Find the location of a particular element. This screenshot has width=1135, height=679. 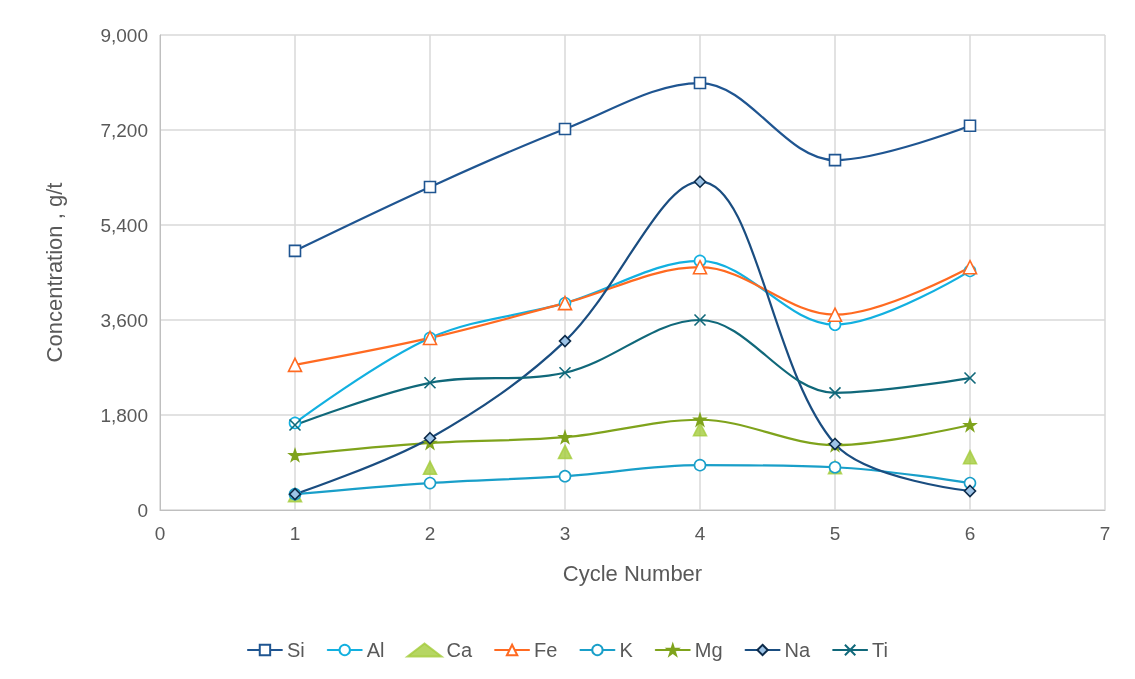

legend-label: Ti is located at coordinates (880, 650).